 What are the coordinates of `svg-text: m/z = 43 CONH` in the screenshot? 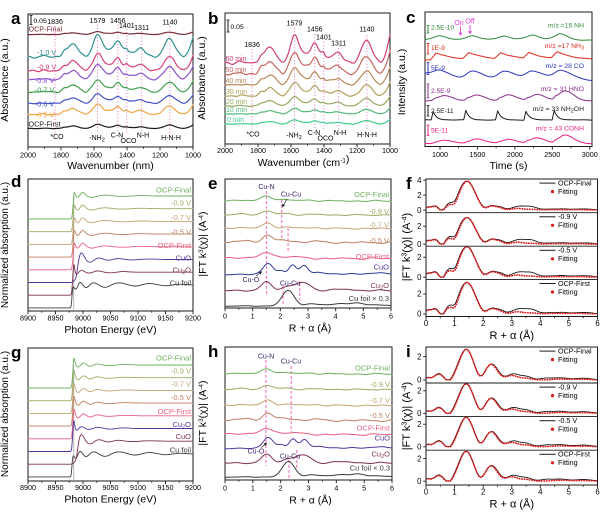 It's located at (560, 129).